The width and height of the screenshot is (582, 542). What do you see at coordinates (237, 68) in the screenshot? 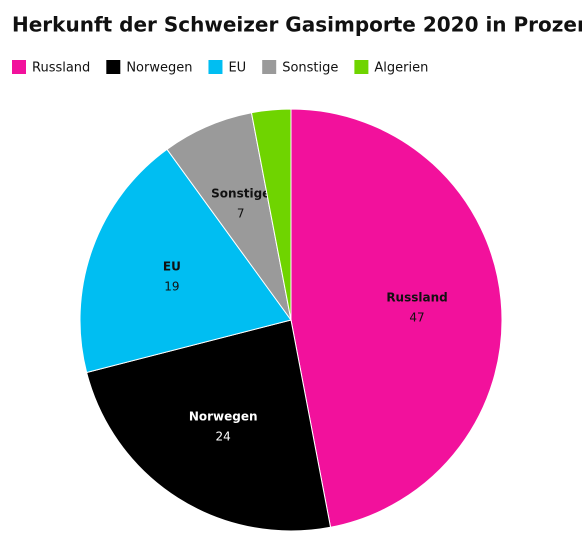
I see `legend-label: EU` at bounding box center [237, 68].